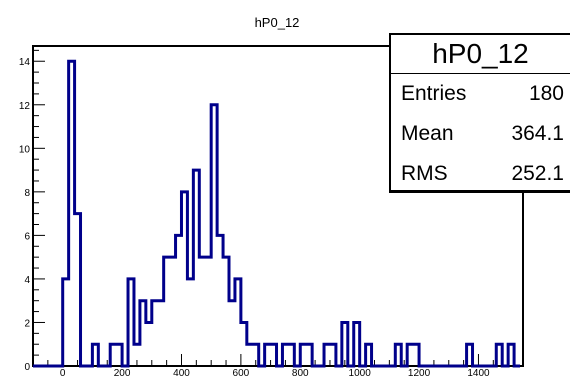  Describe the element at coordinates (32, 211) in the screenshot. I see `y-axis: 0 2 4 6 8 10 12 14` at that location.